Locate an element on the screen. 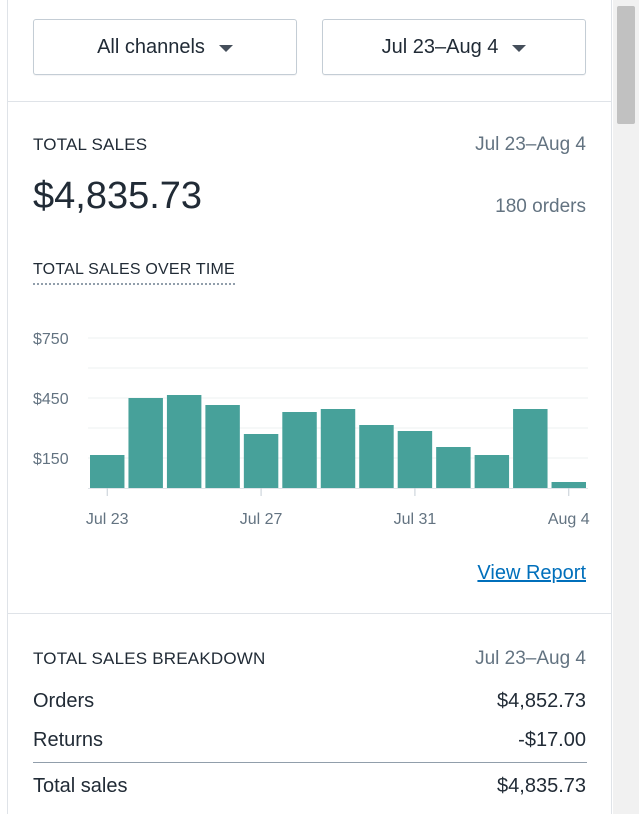 The image size is (639, 814). orders-count: 180 orders is located at coordinates (540, 206).